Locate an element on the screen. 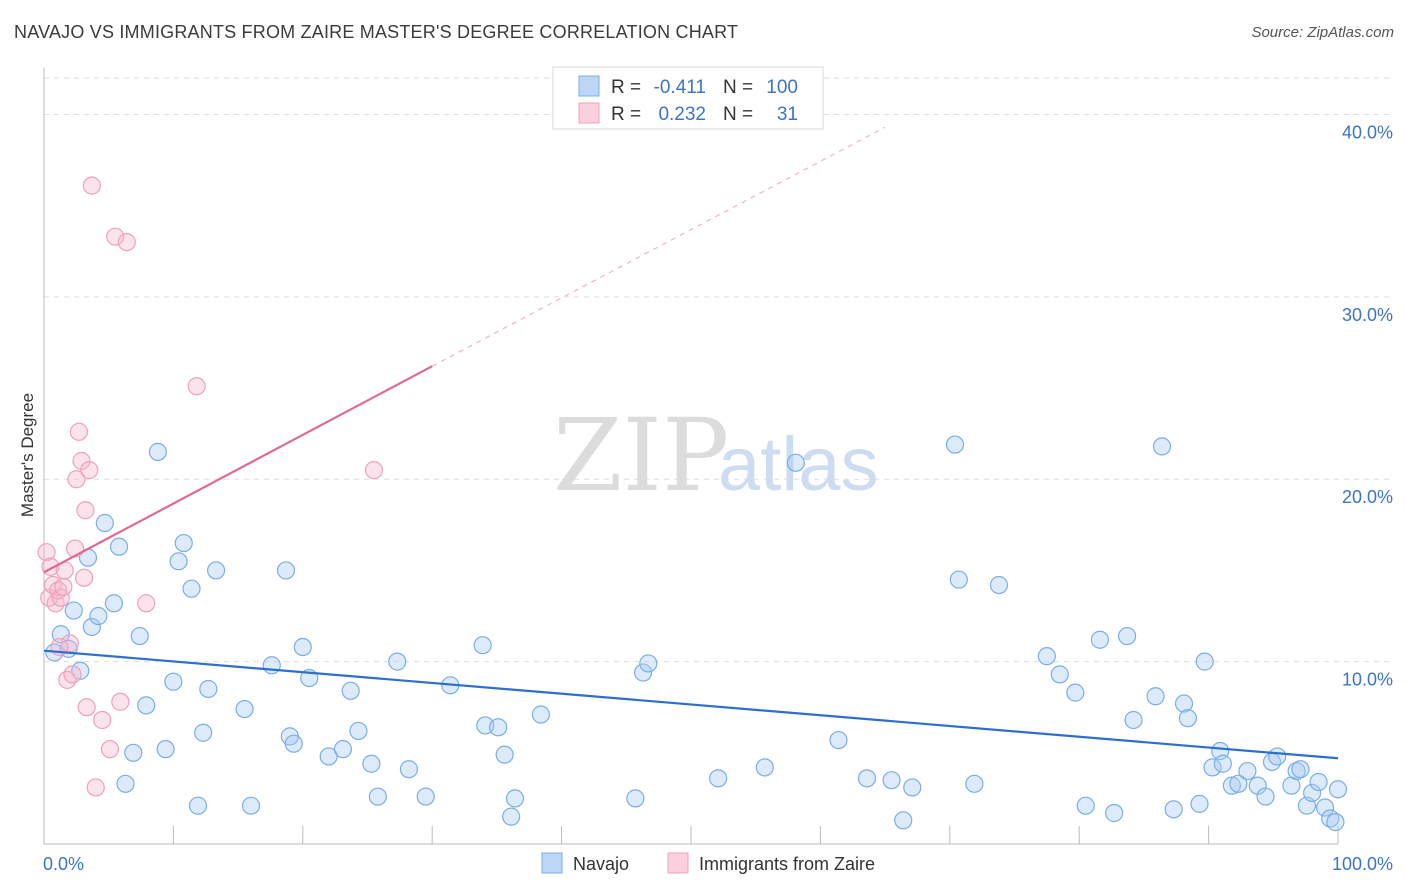 The width and height of the screenshot is (1406, 892). zaire-r-label: R = is located at coordinates (626, 114).